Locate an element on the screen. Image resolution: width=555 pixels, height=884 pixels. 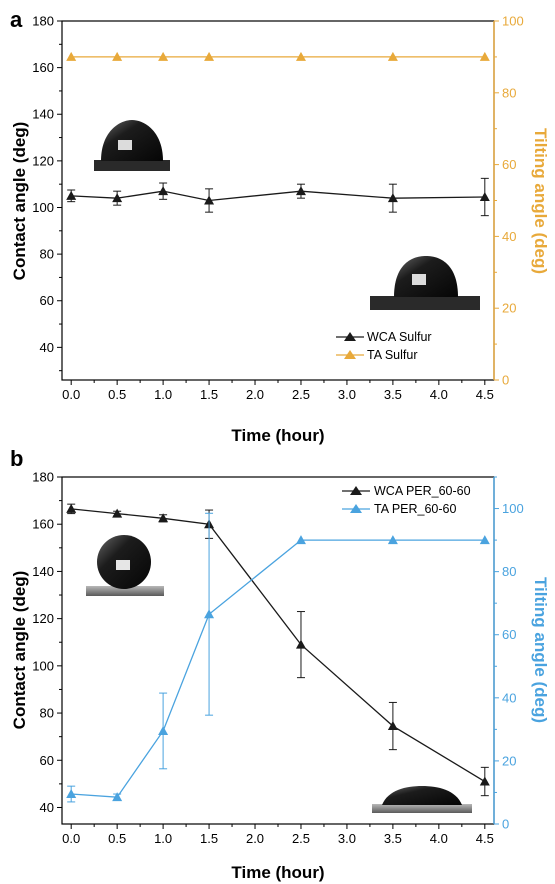
panel-b-label: b is located at coordinates (16, 458).